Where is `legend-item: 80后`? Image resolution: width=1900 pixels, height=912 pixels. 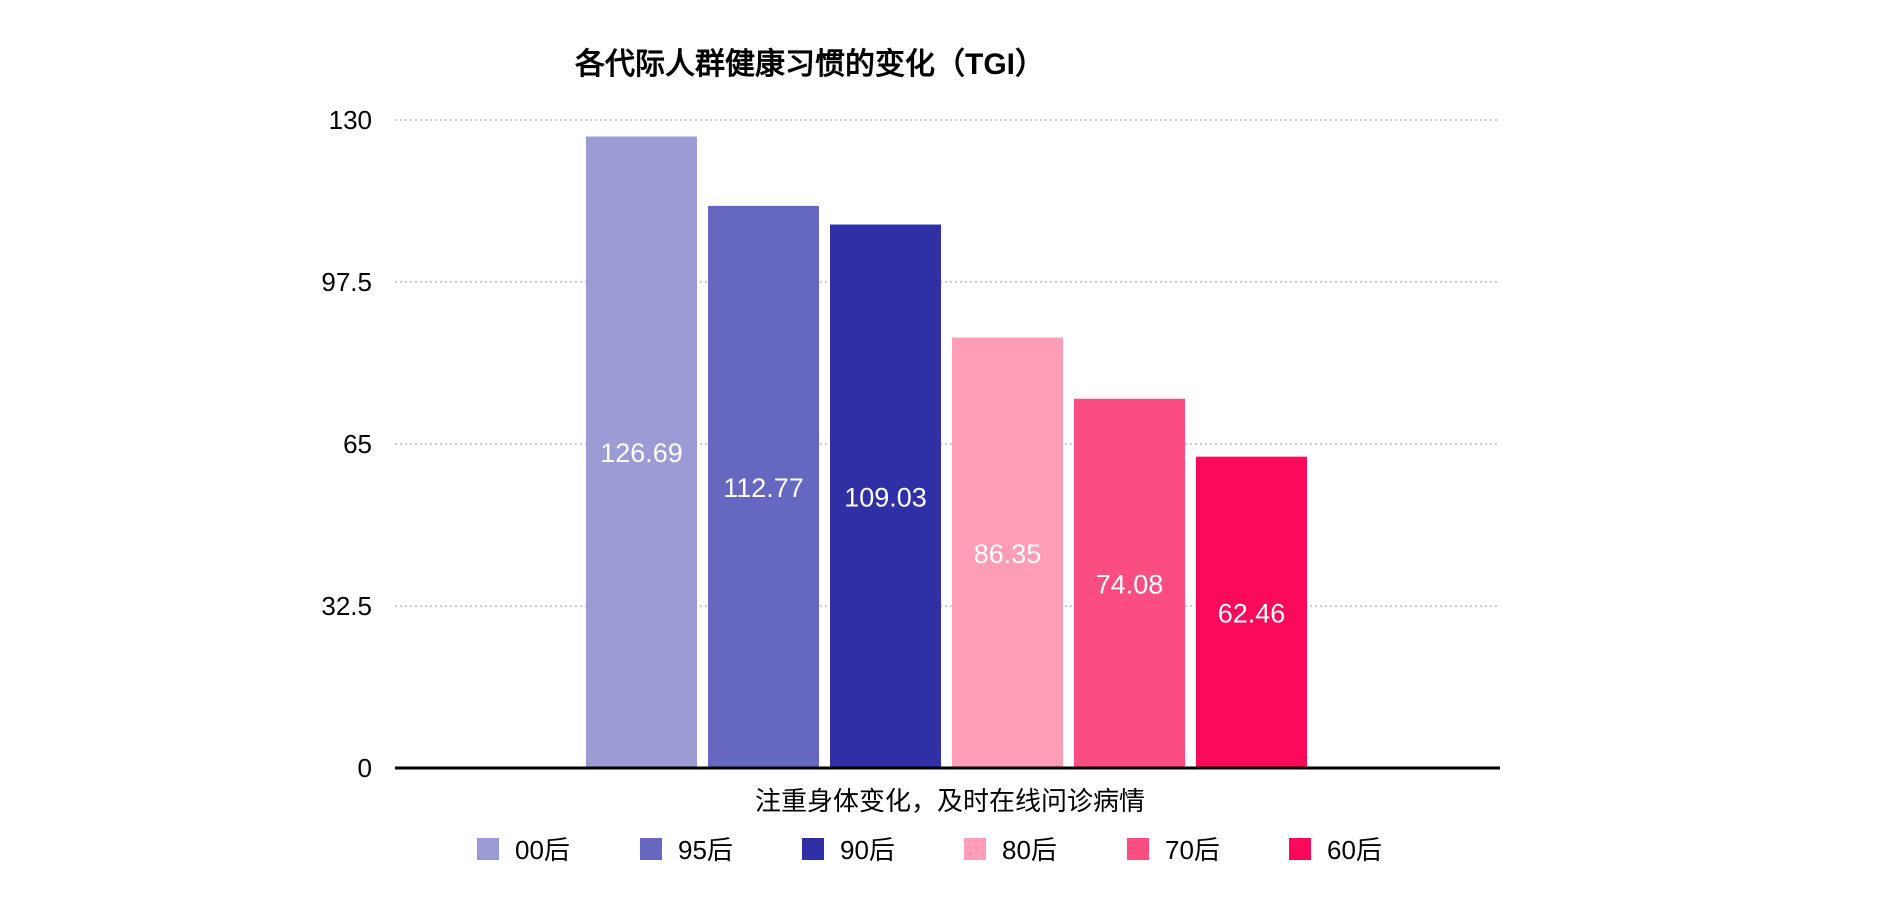
legend-item: 80后 is located at coordinates (1010, 850).